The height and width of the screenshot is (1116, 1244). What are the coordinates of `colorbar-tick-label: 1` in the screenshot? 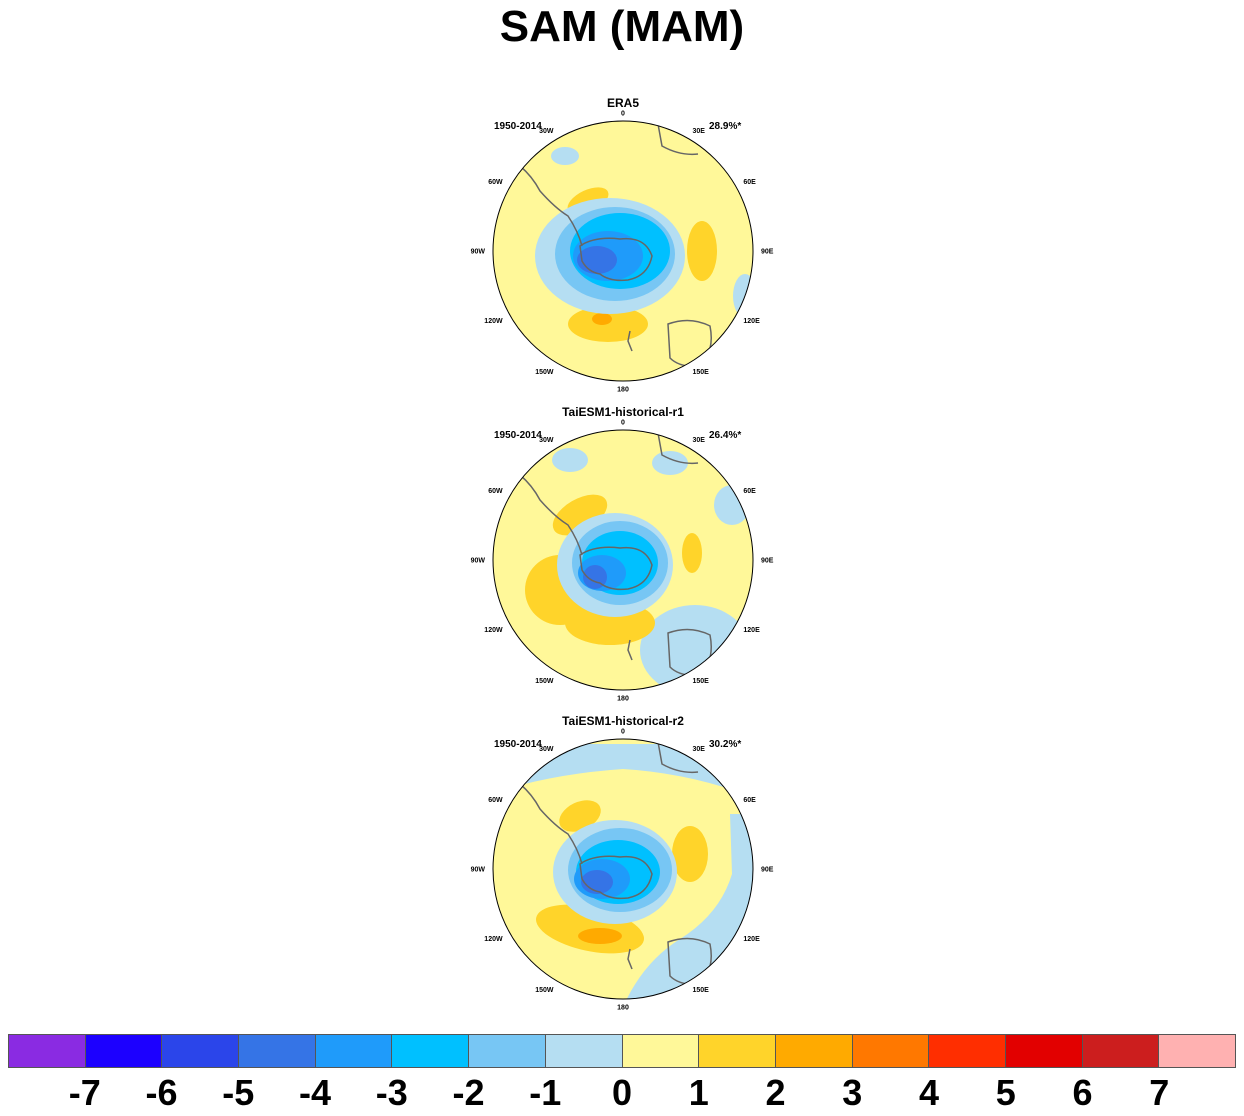 It's located at (698, 1092).